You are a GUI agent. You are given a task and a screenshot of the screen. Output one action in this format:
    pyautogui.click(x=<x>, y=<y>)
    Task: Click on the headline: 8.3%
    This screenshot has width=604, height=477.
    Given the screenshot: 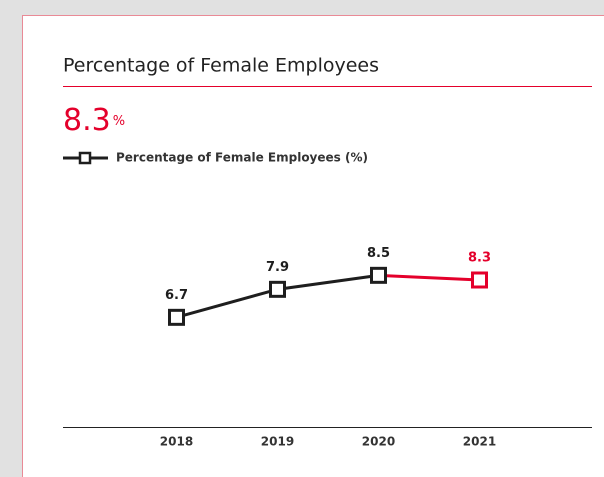 What is the action you would take?
    pyautogui.click(x=94, y=120)
    